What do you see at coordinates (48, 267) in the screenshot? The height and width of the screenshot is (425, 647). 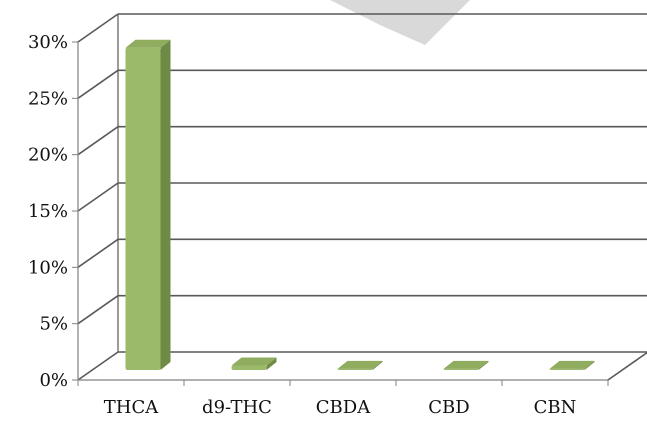 I see `y-tick-label-2: 10%` at bounding box center [48, 267].